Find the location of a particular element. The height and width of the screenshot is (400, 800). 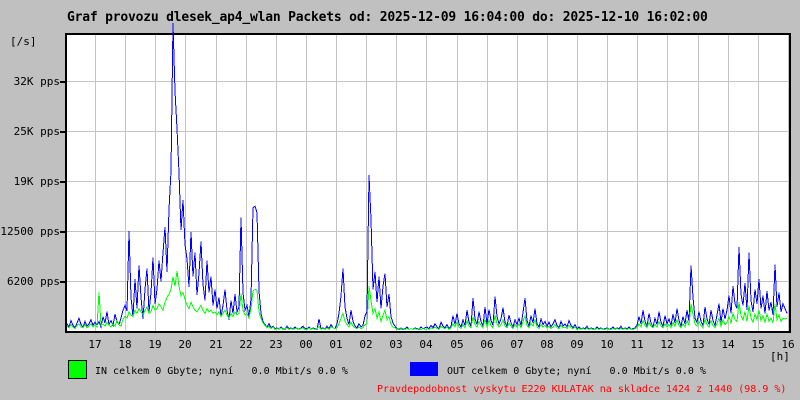

x-tick-label: 01 is located at coordinates (336, 344).